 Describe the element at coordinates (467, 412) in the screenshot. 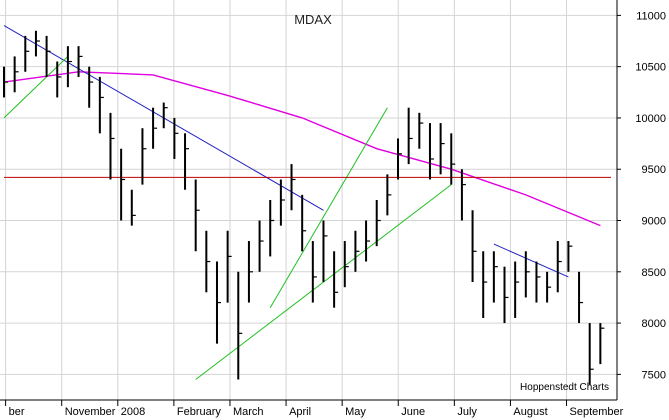

I see `x-tick-label: July` at that location.